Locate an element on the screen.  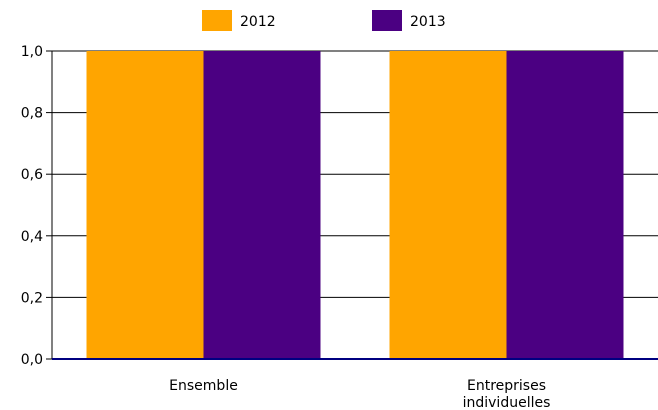
y-tick-label: 0,2 is located at coordinates (32, 298).